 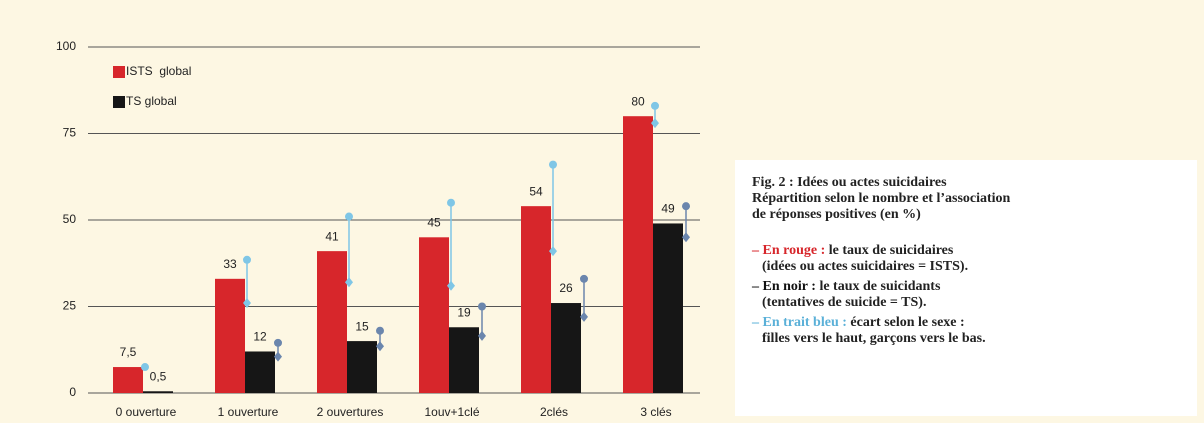 What do you see at coordinates (128, 352) in the screenshot?
I see `data-label: 7,5` at bounding box center [128, 352].